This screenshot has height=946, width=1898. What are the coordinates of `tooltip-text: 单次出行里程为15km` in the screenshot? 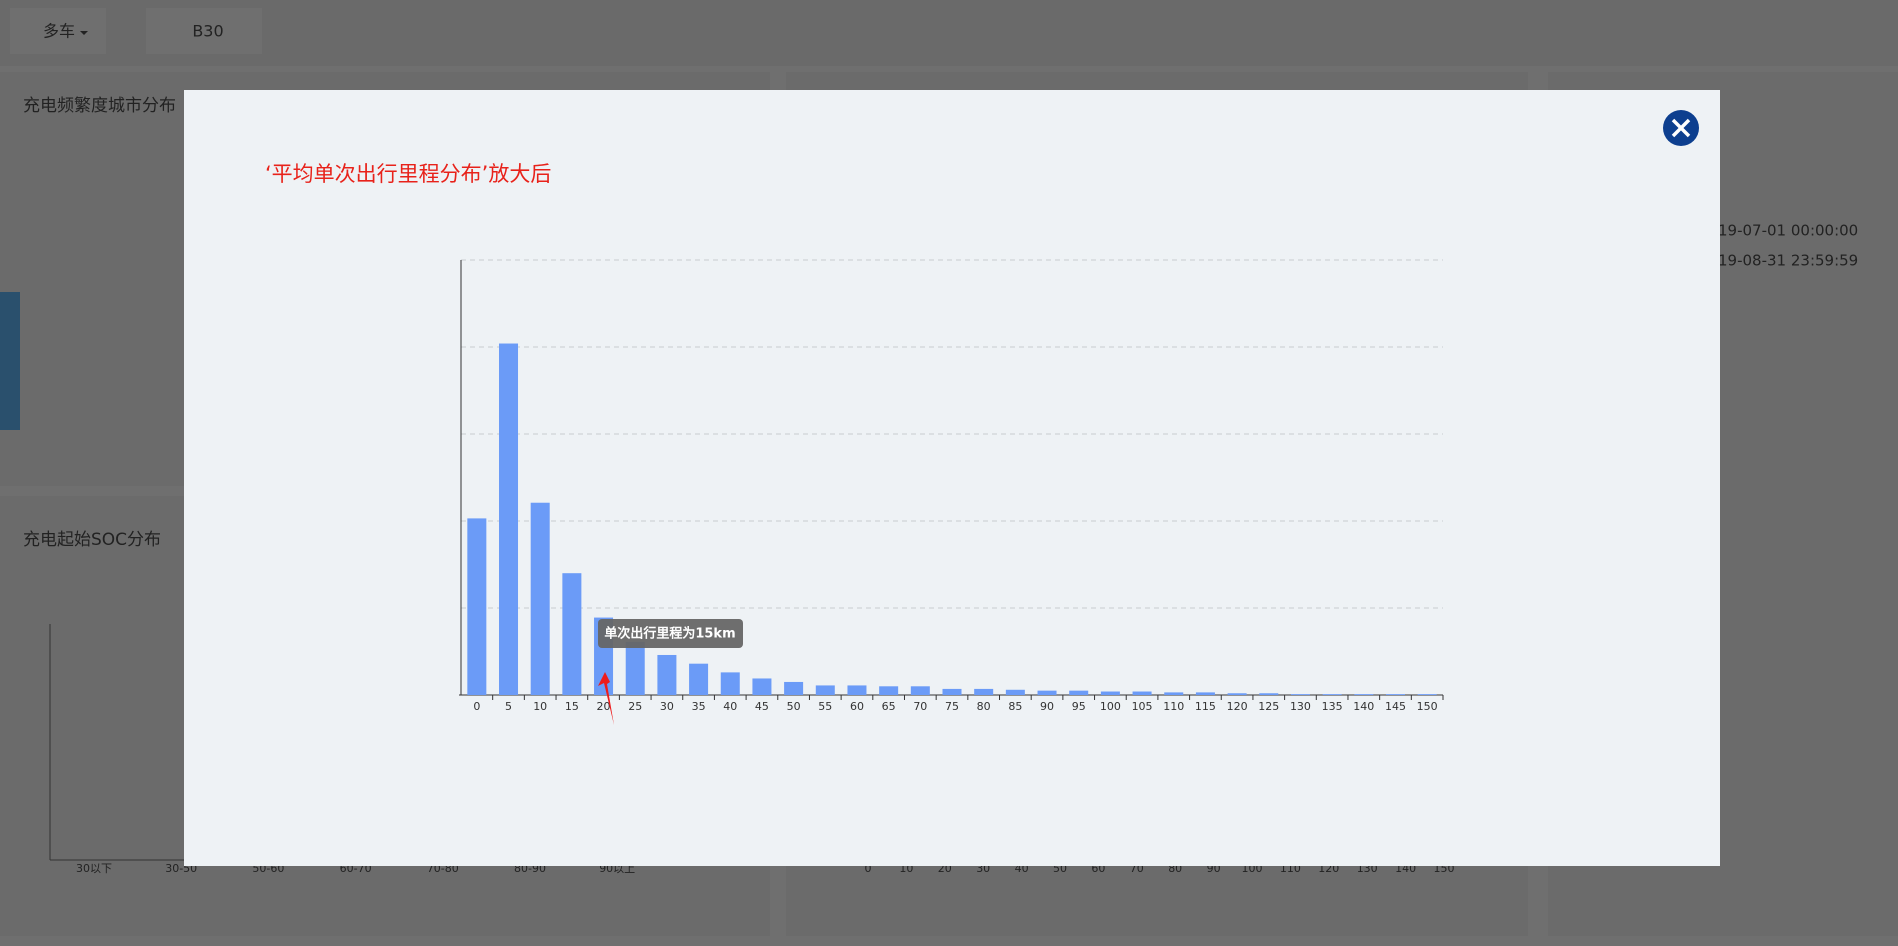 It's located at (669, 634).